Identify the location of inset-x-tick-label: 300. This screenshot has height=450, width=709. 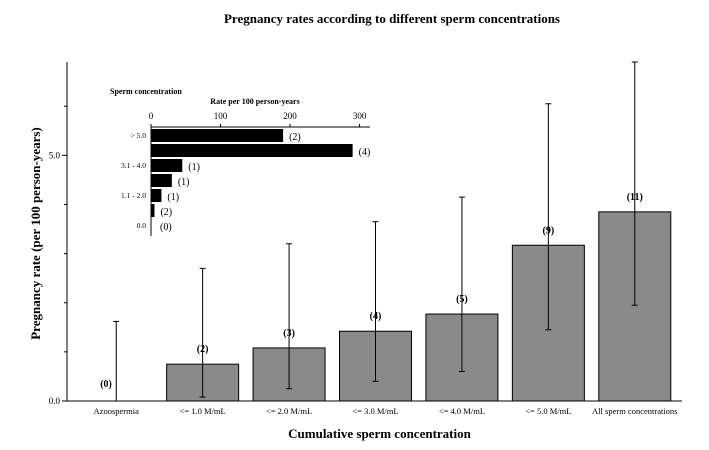
(360, 116).